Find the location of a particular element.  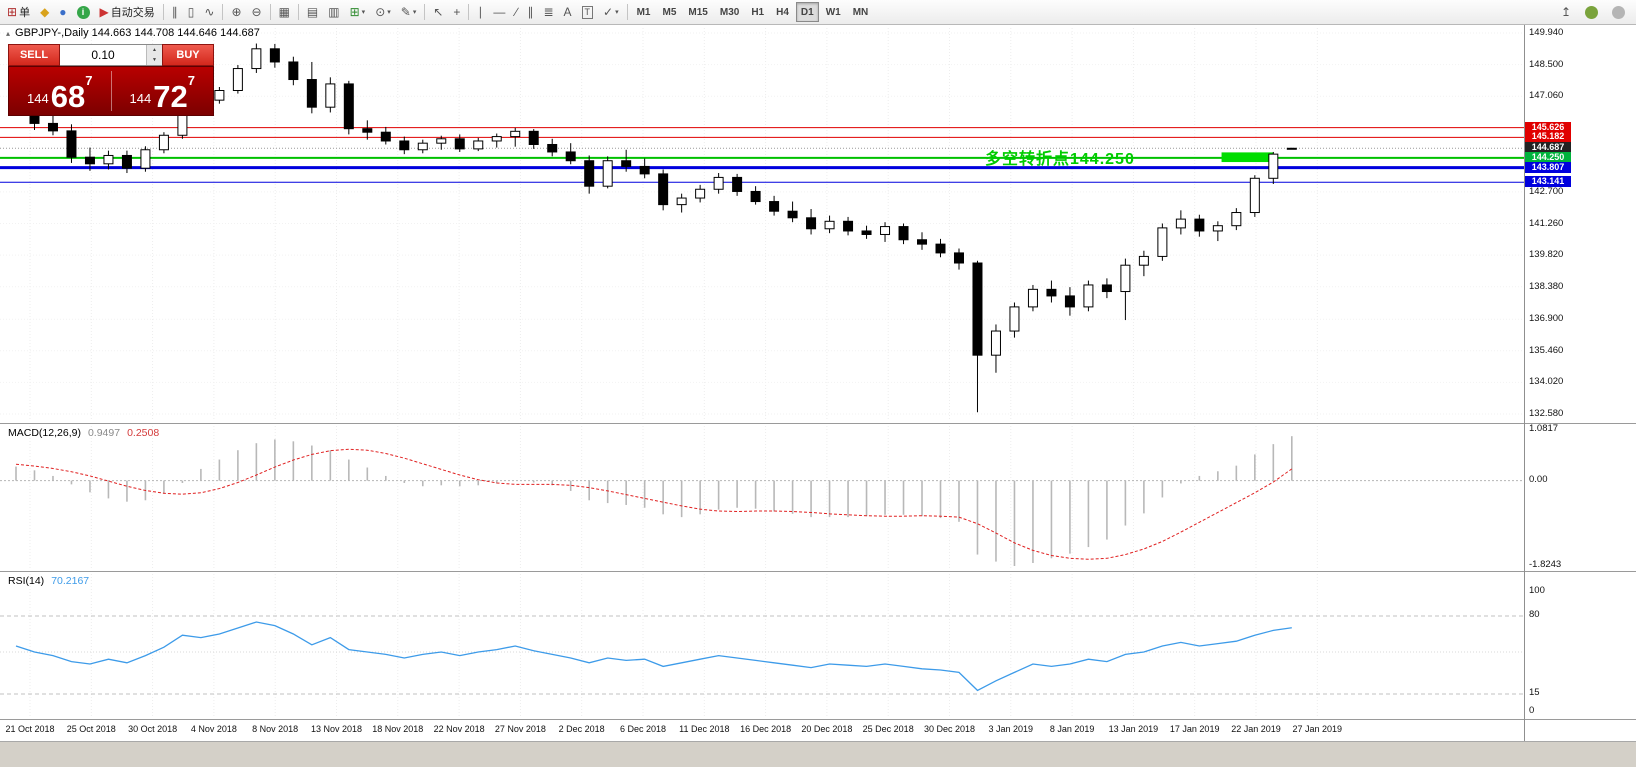

timeframe-button-d1: D1 is located at coordinates (807, 12).